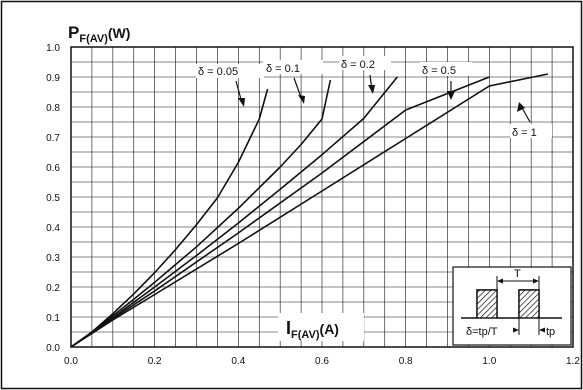  Describe the element at coordinates (451, 95) in the screenshot. I see `arrowhead-delta-0.5` at that location.